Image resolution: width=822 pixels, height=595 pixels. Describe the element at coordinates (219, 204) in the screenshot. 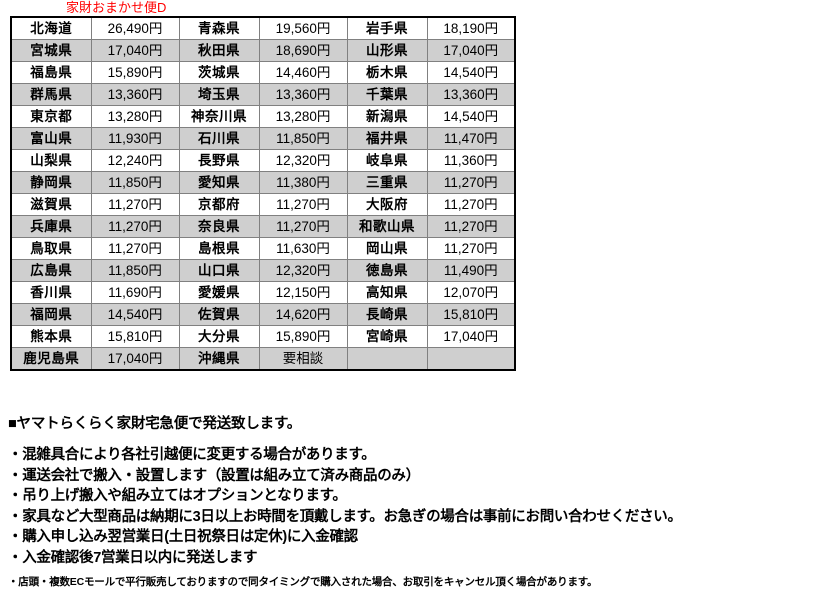

I see `prefecture-cell: 京都府` at that location.